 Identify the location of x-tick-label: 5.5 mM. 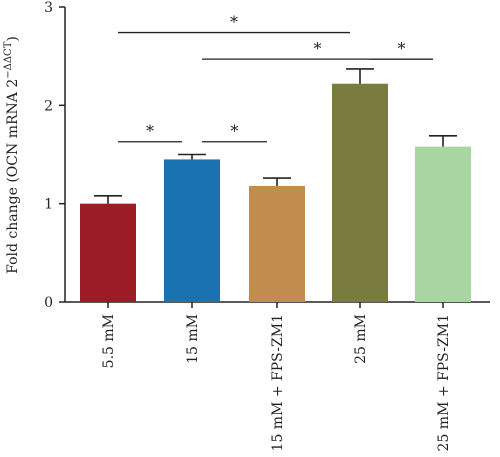
(109, 341).